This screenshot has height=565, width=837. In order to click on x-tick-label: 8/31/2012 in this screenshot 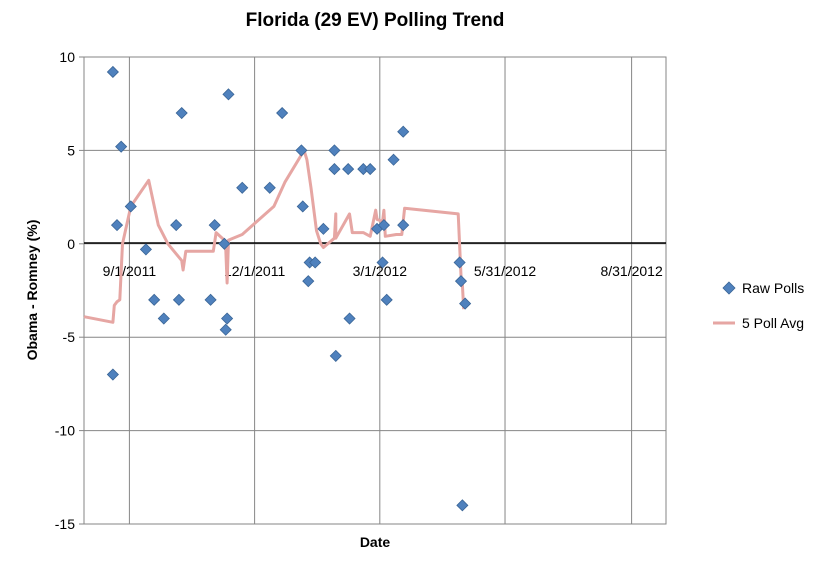, I will do `click(631, 271)`.